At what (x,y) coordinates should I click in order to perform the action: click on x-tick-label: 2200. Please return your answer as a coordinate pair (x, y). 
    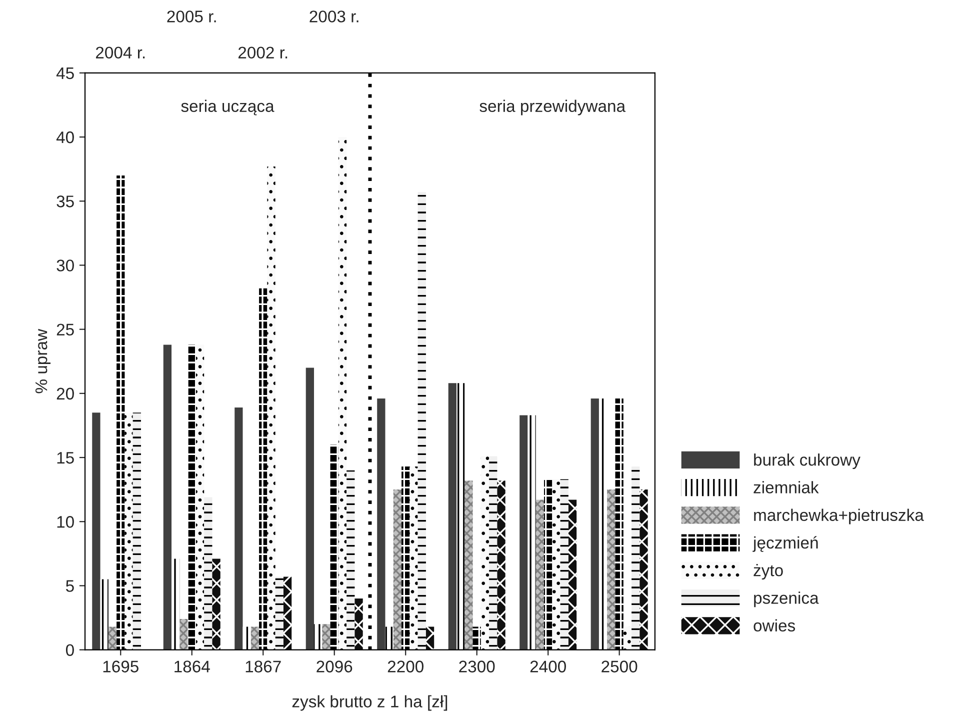
    Looking at the image, I should click on (406, 666).